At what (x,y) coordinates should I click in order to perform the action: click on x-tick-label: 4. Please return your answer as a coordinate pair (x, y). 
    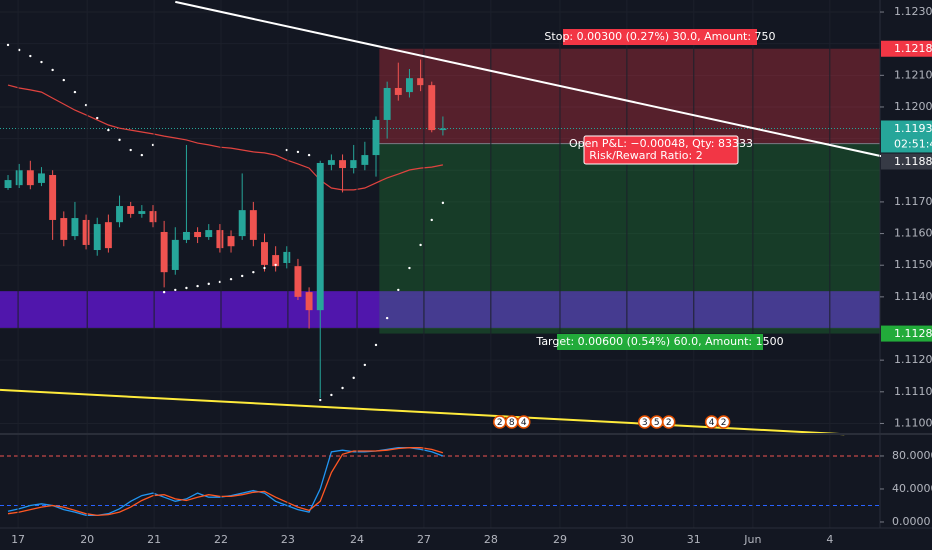
    Looking at the image, I should click on (829, 539).